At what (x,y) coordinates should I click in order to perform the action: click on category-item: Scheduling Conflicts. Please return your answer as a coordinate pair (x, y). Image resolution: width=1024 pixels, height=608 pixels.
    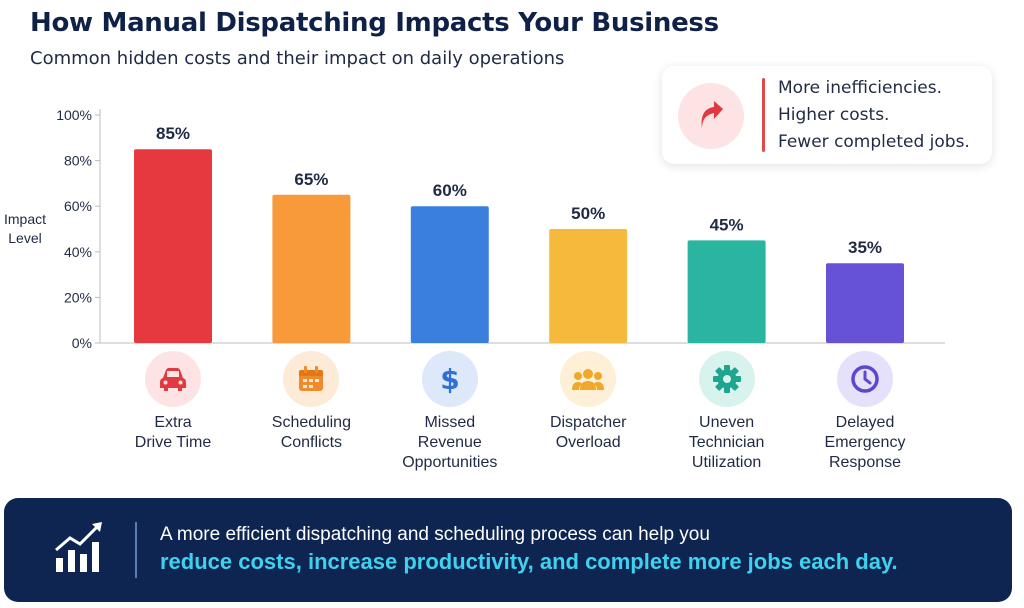
    Looking at the image, I should click on (311, 402).